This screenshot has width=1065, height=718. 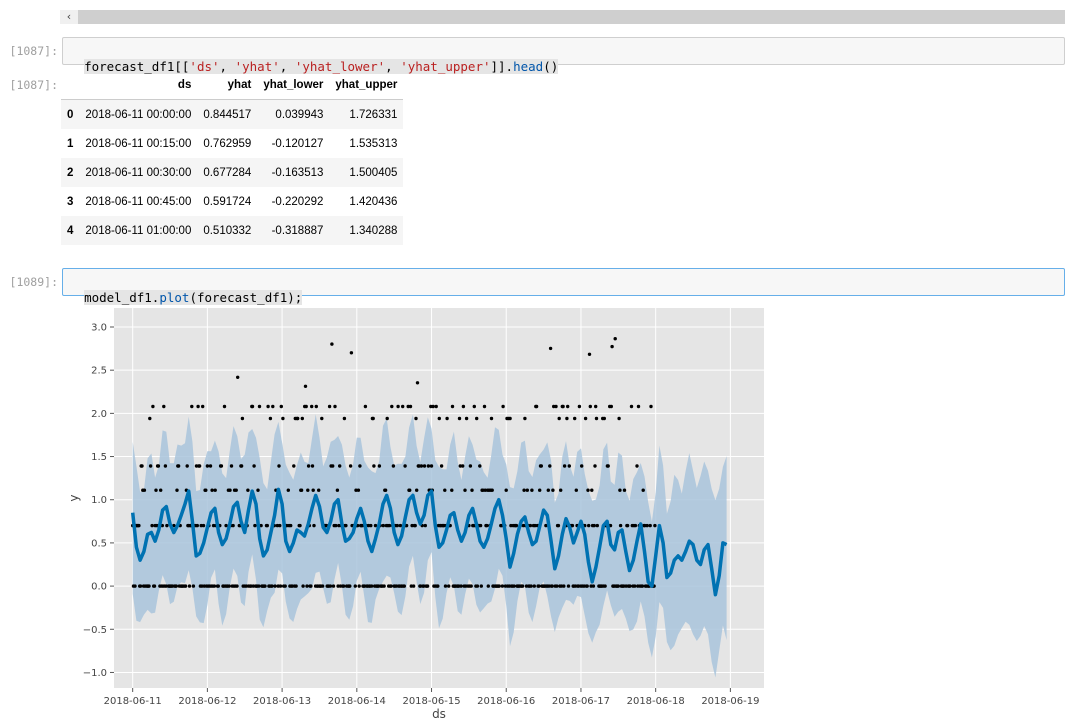 I want to click on x-tick-label: 2018-06-12, so click(x=207, y=701).